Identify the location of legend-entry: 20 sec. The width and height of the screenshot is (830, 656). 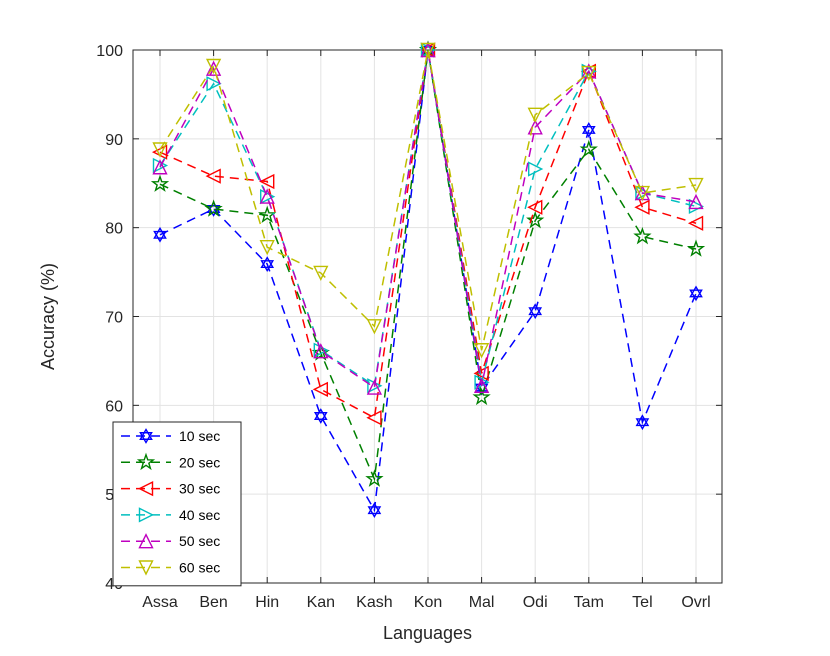
(170, 461).